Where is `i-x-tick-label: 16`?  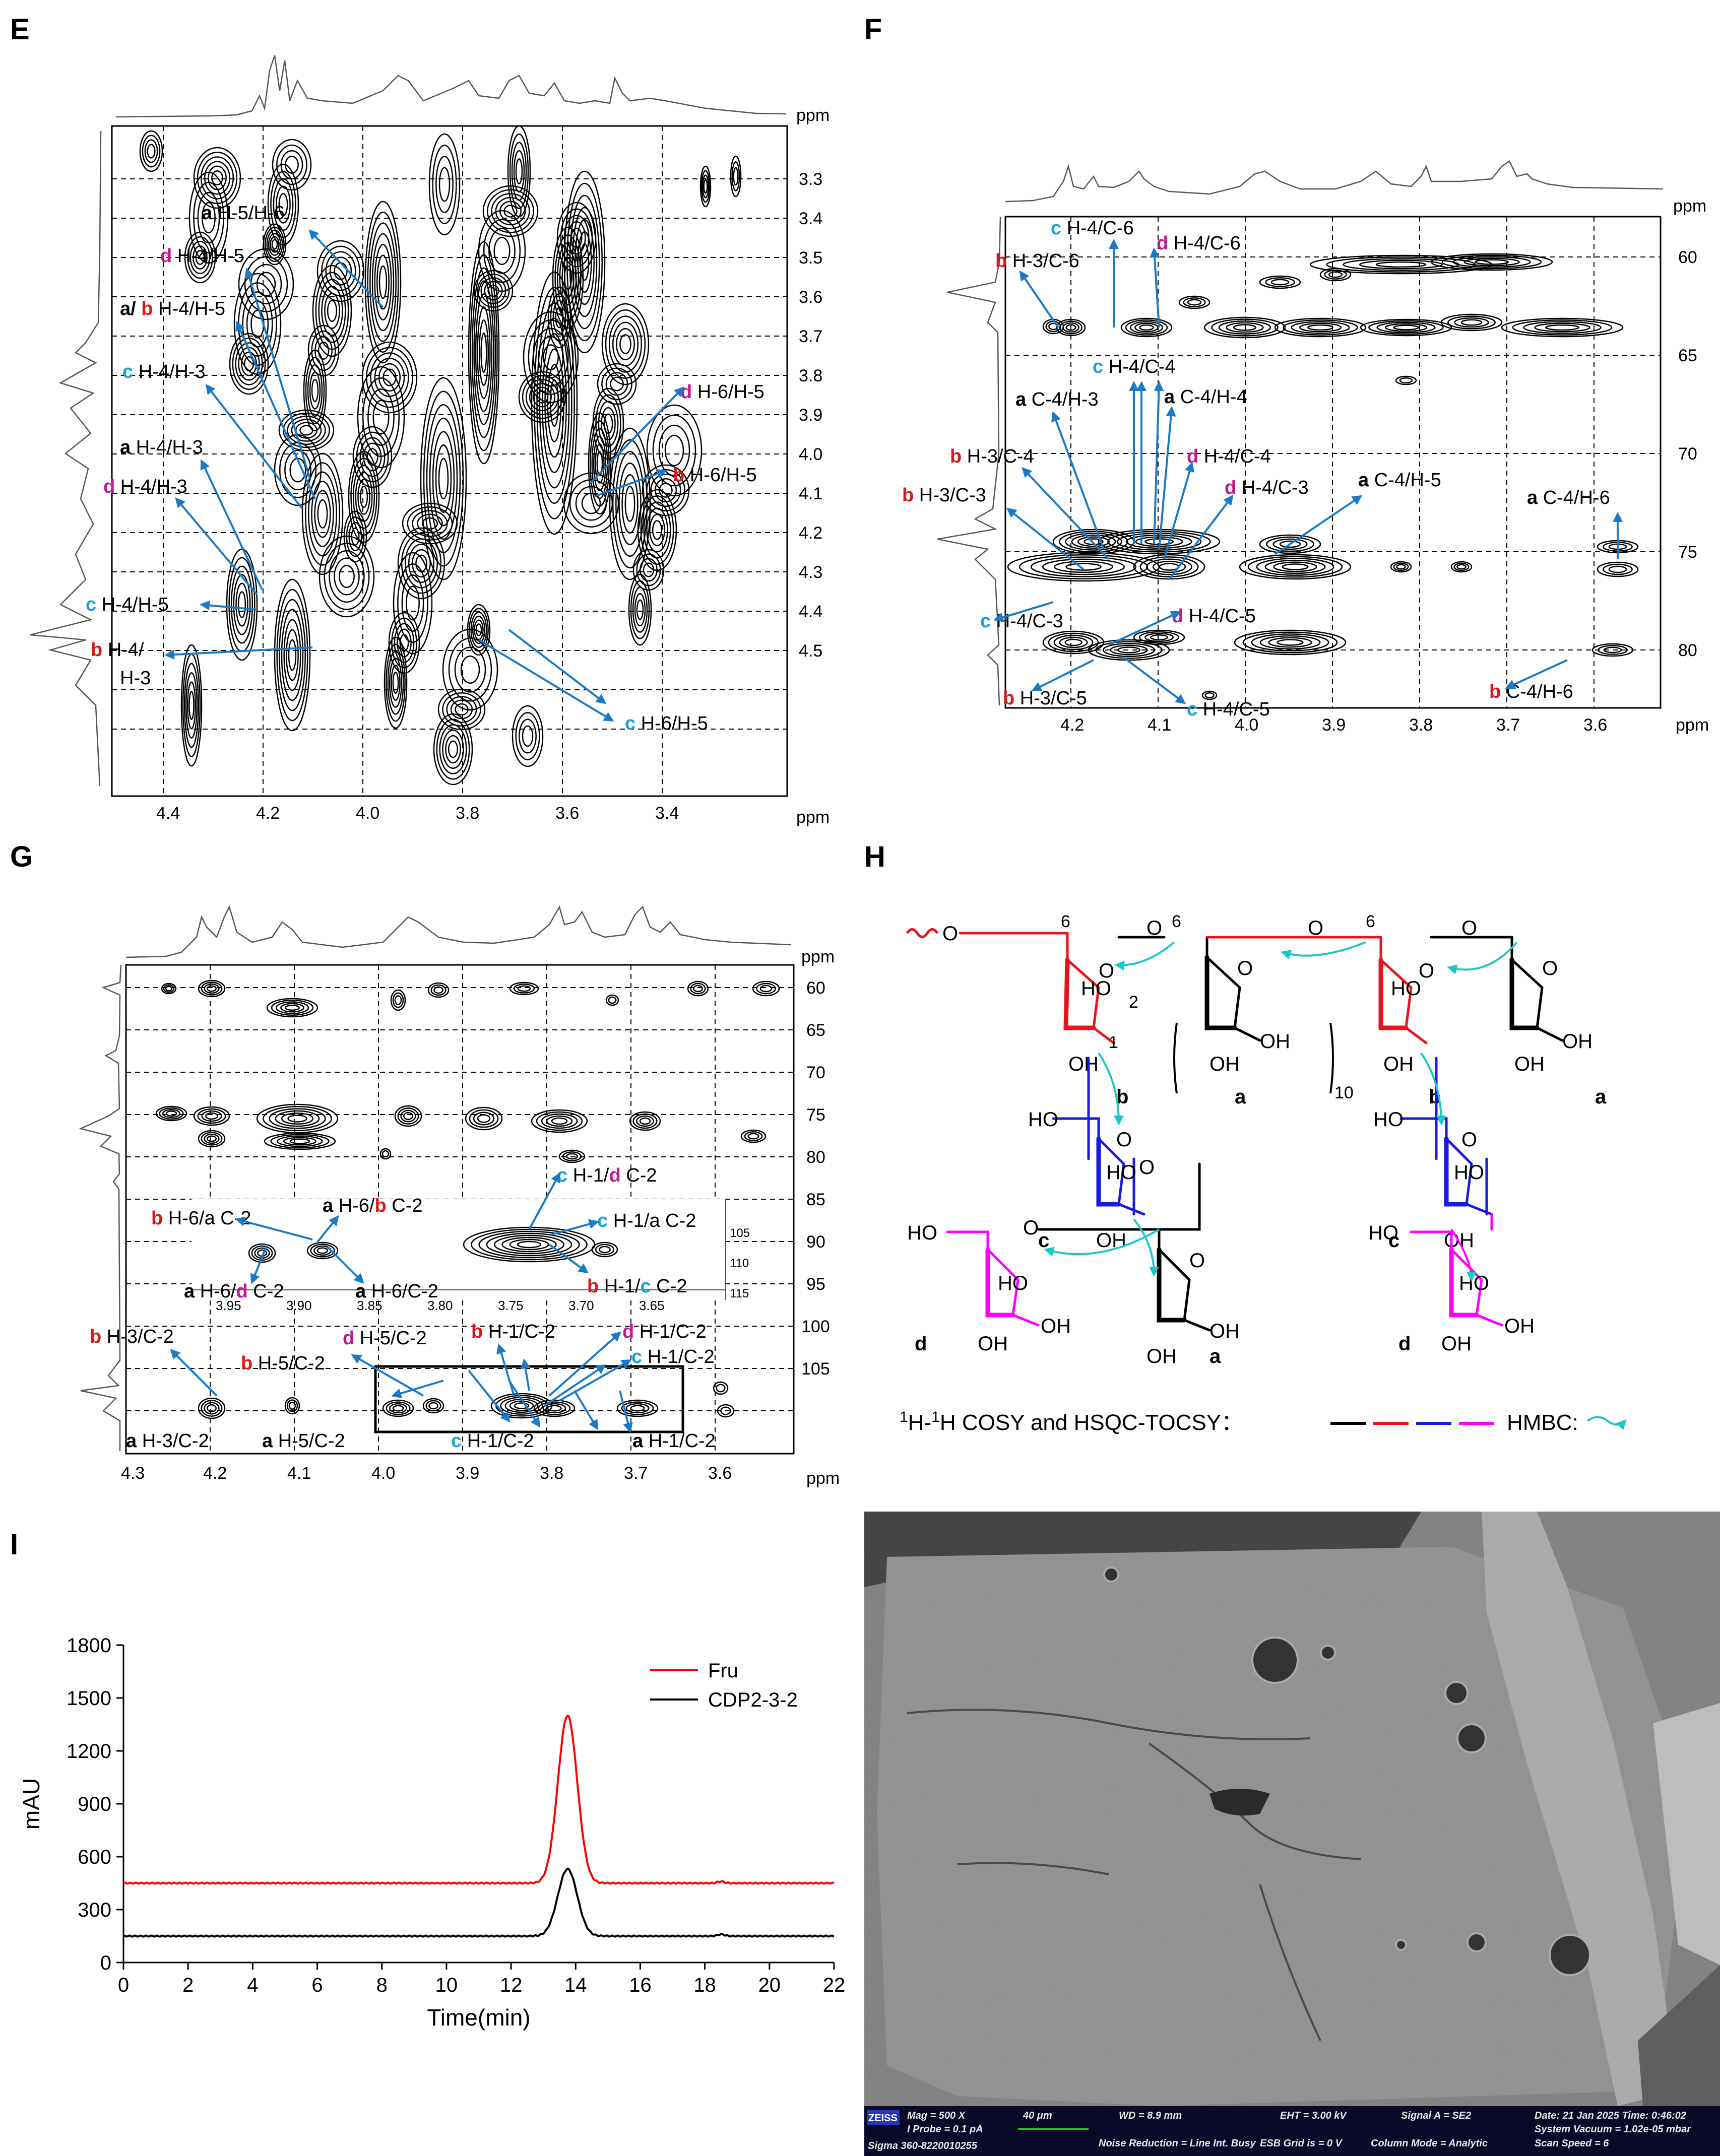
i-x-tick-label: 16 is located at coordinates (641, 1985).